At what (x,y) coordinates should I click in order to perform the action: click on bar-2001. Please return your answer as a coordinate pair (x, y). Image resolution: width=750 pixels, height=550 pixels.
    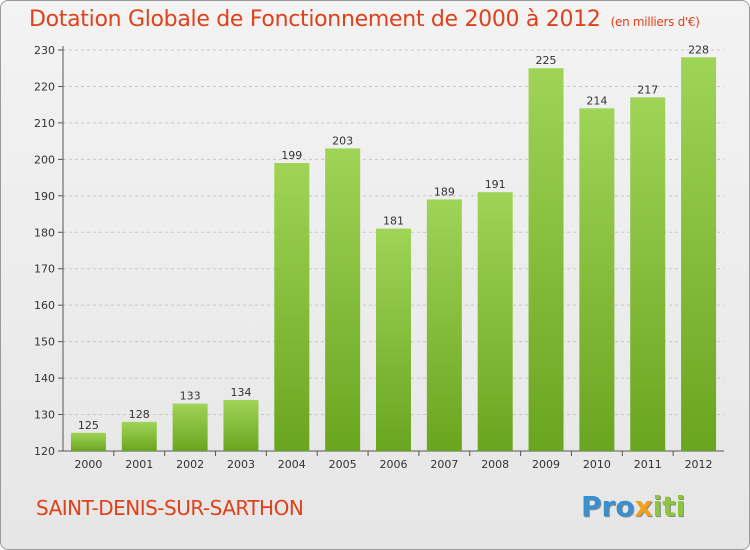
    Looking at the image, I should click on (139, 436).